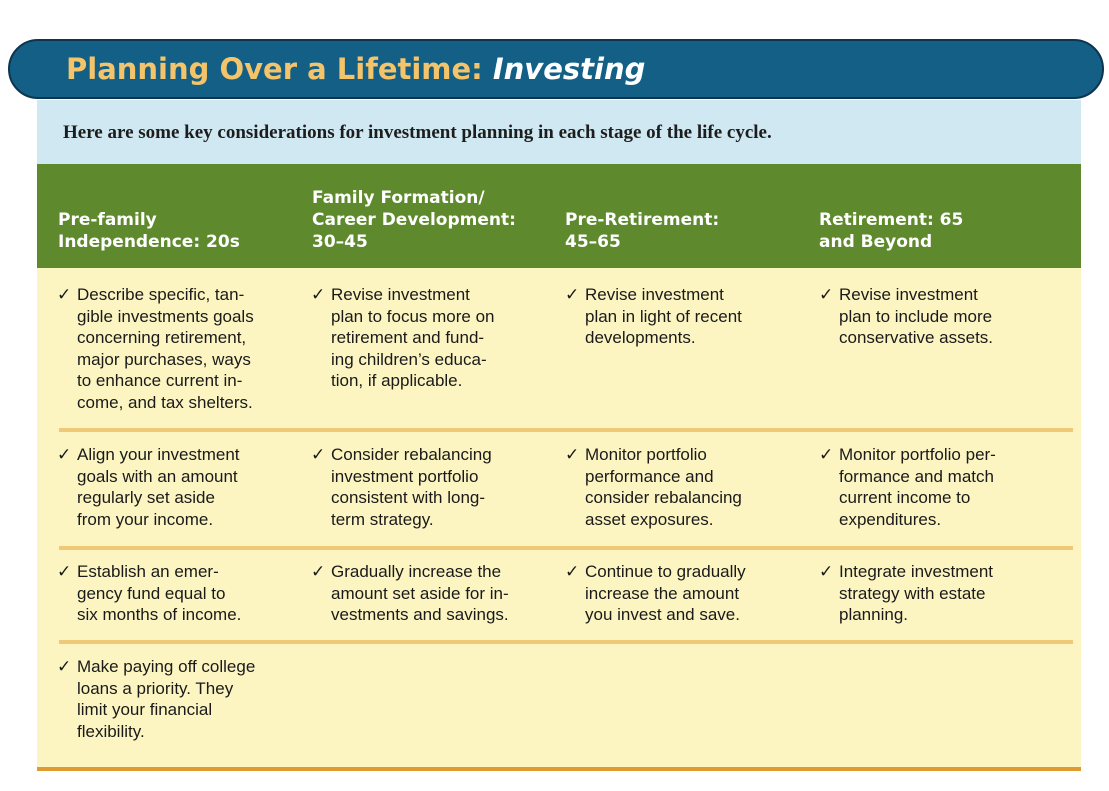 This screenshot has width=1109, height=791. What do you see at coordinates (649, 519) in the screenshot?
I see `cell-line: asset exposures.` at bounding box center [649, 519].